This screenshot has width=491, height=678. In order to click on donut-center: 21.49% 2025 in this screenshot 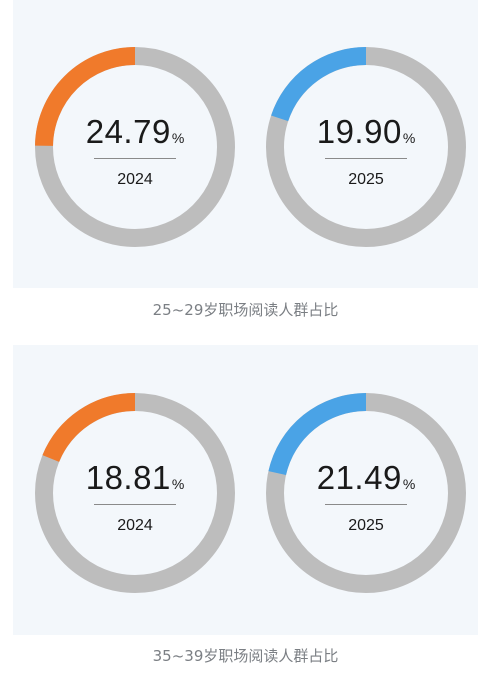, I will do `click(366, 493)`.